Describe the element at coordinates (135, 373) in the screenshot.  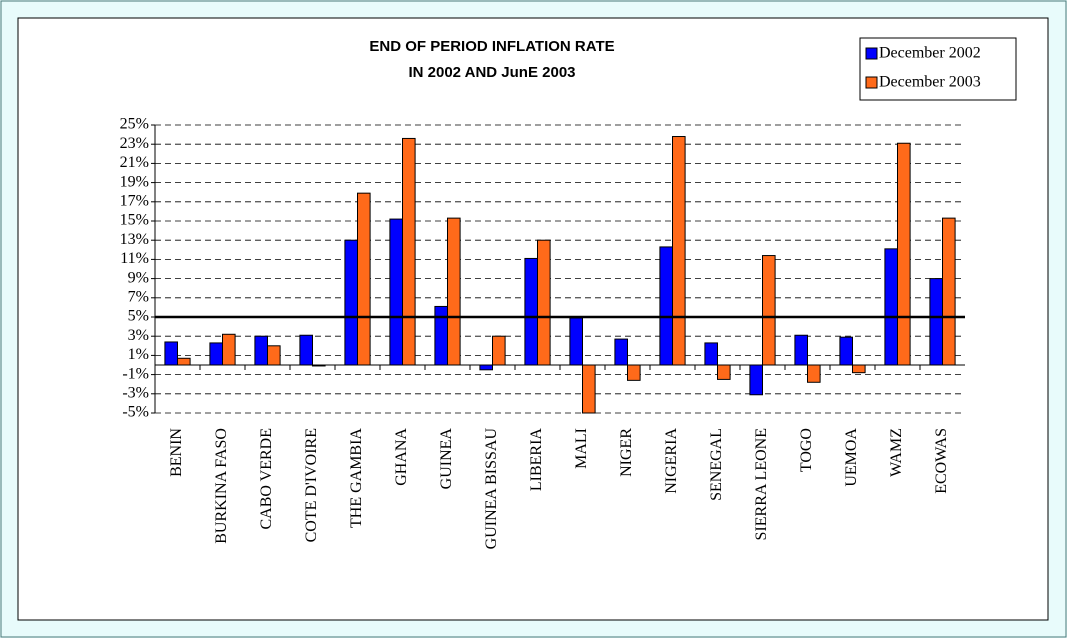
I see `y-tick-label: -1%` at that location.